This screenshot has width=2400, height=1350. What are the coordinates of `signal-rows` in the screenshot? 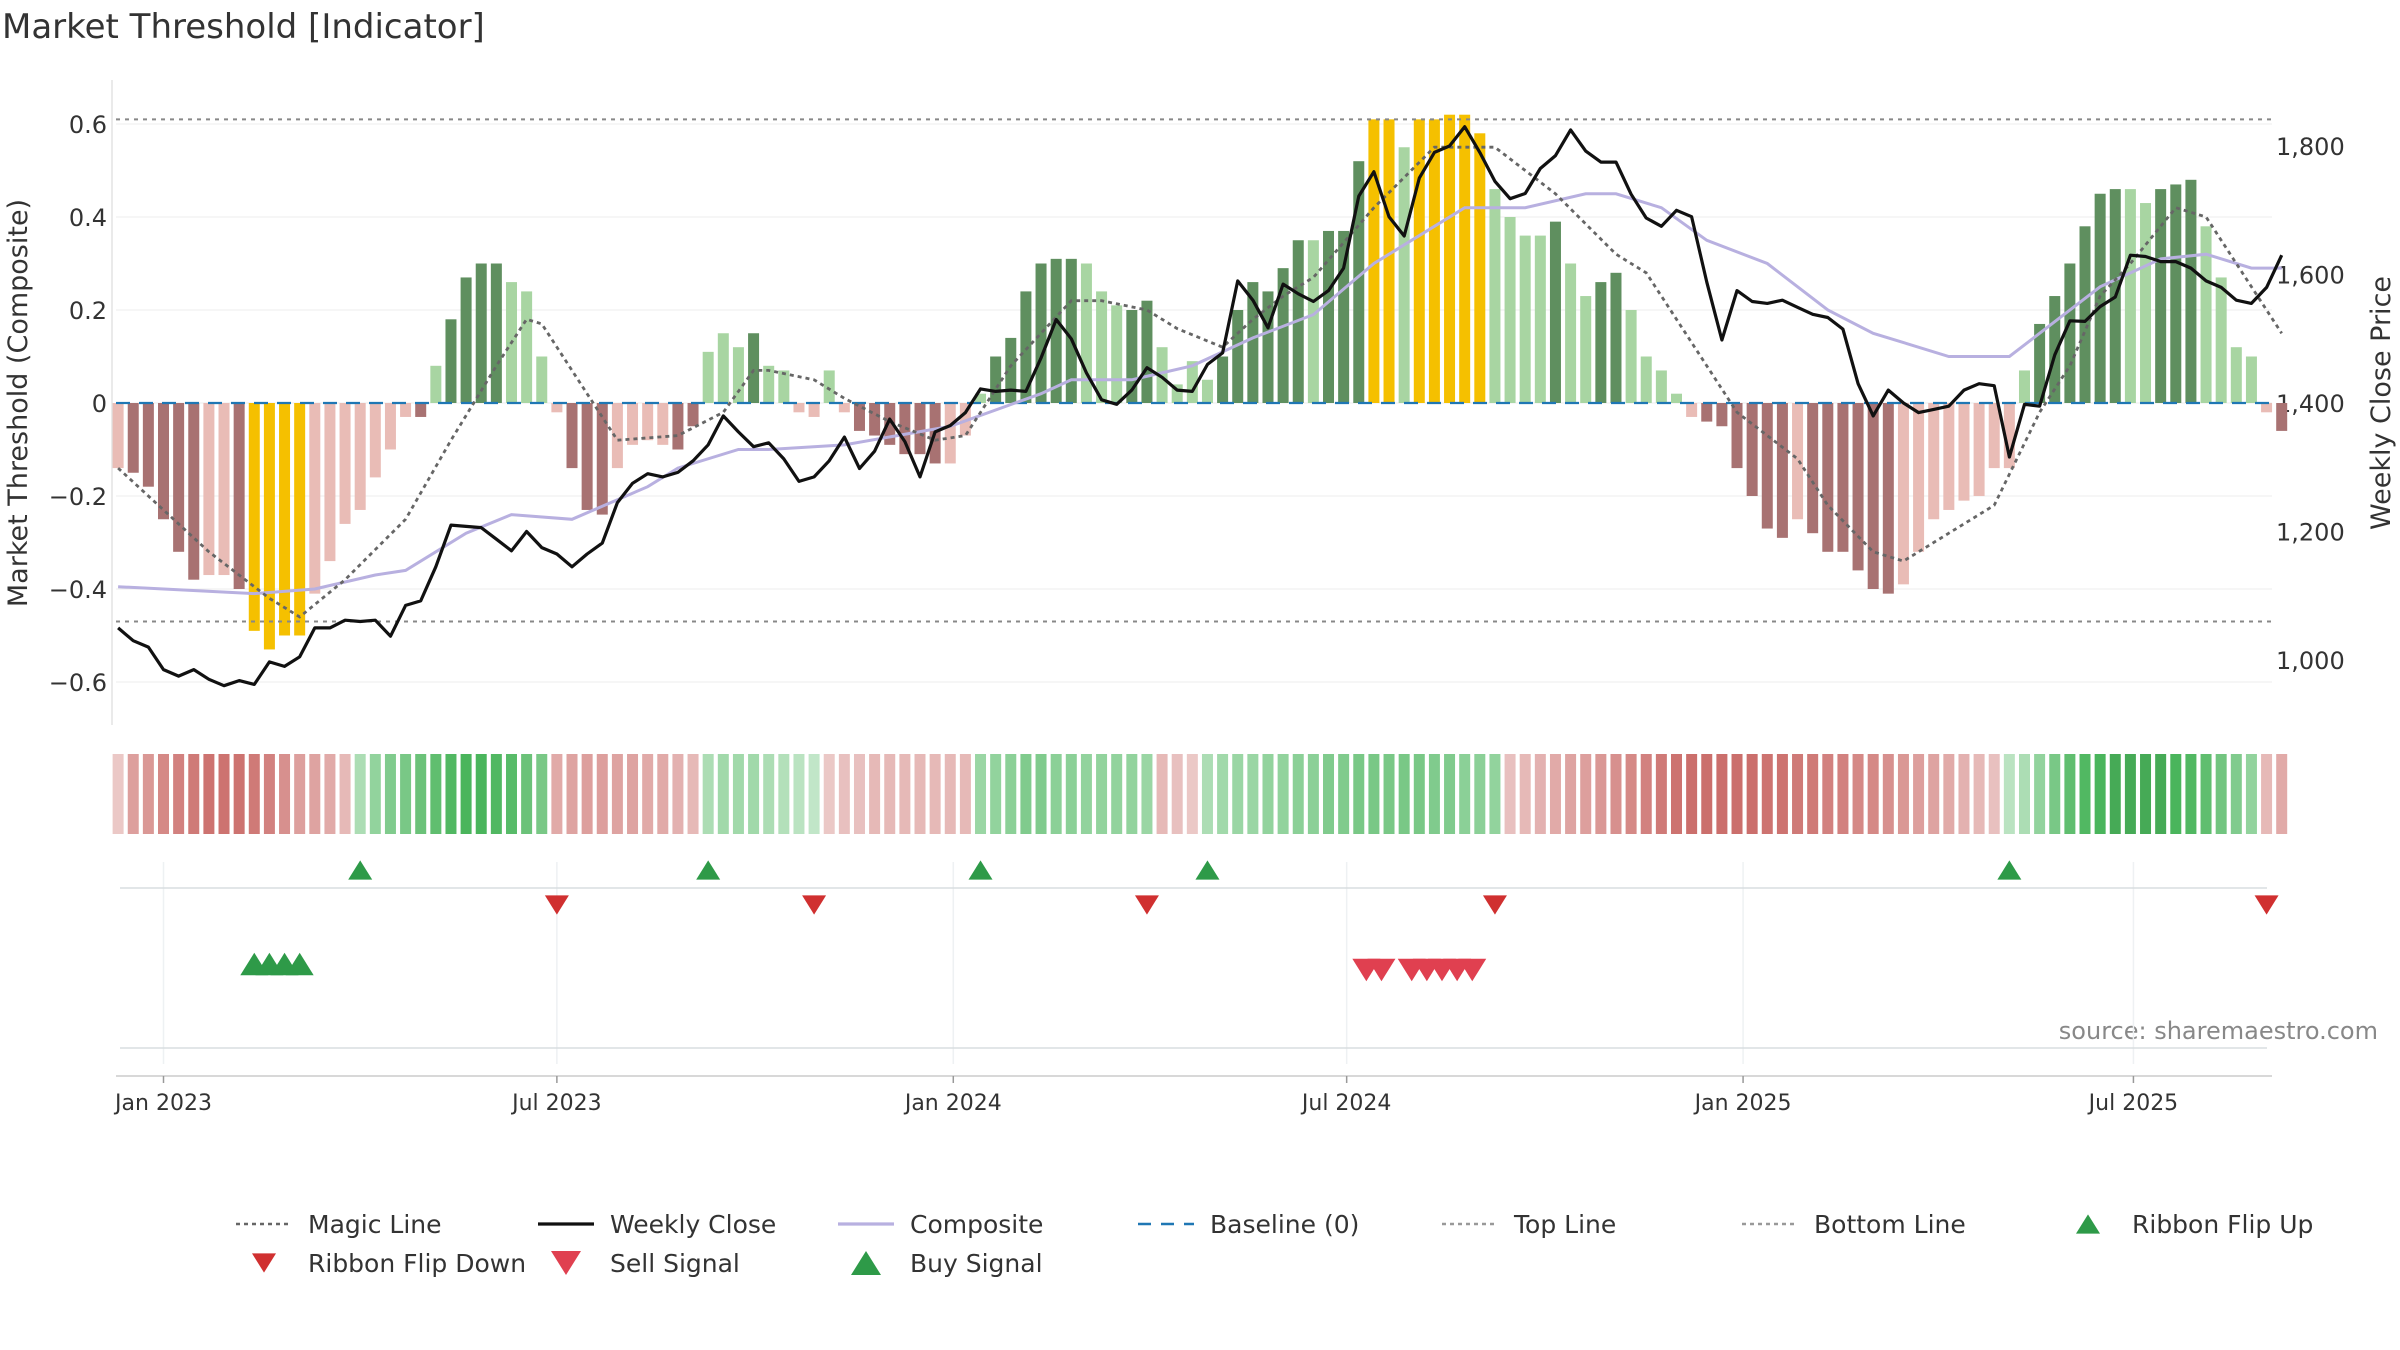 It's located at (1199, 962).